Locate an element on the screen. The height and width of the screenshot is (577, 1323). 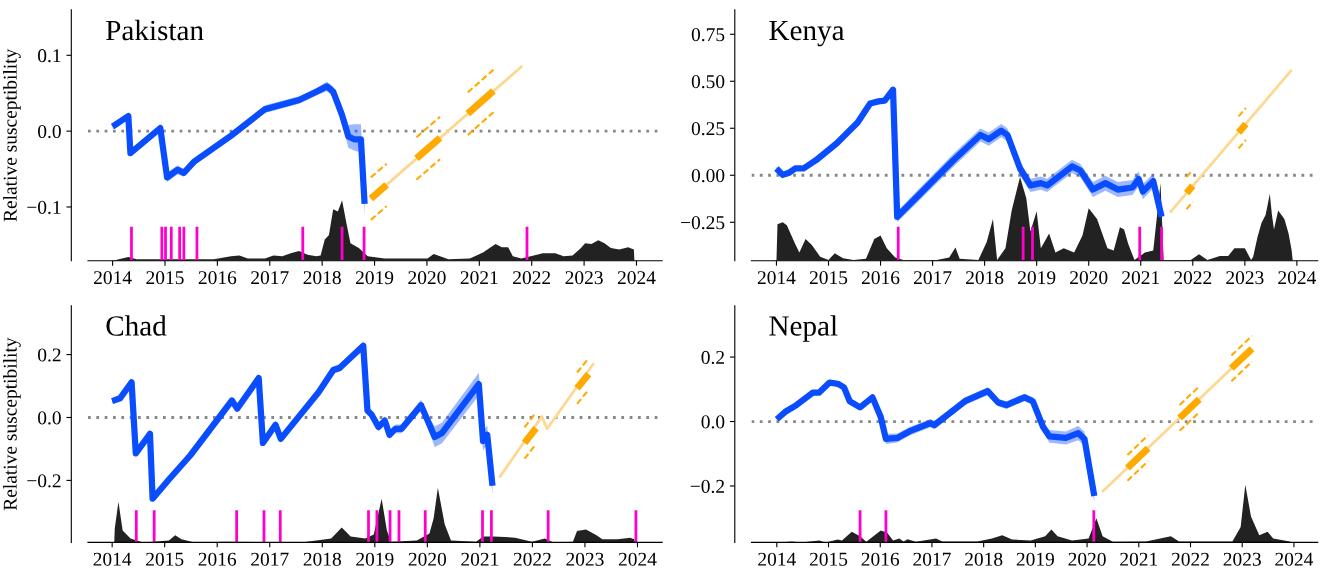
chart-title: Kenya is located at coordinates (807, 33).